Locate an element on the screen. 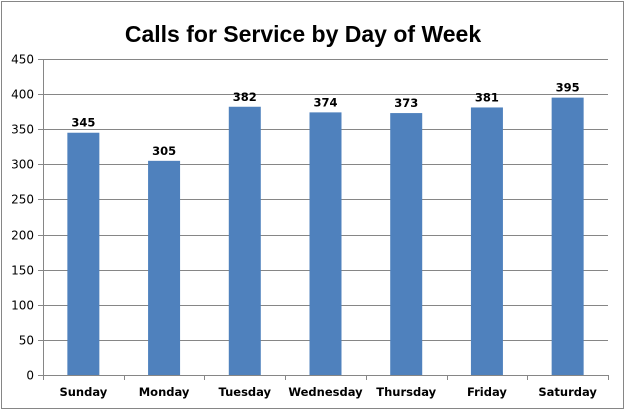 The width and height of the screenshot is (627, 412). data-label: 373 is located at coordinates (406, 103).